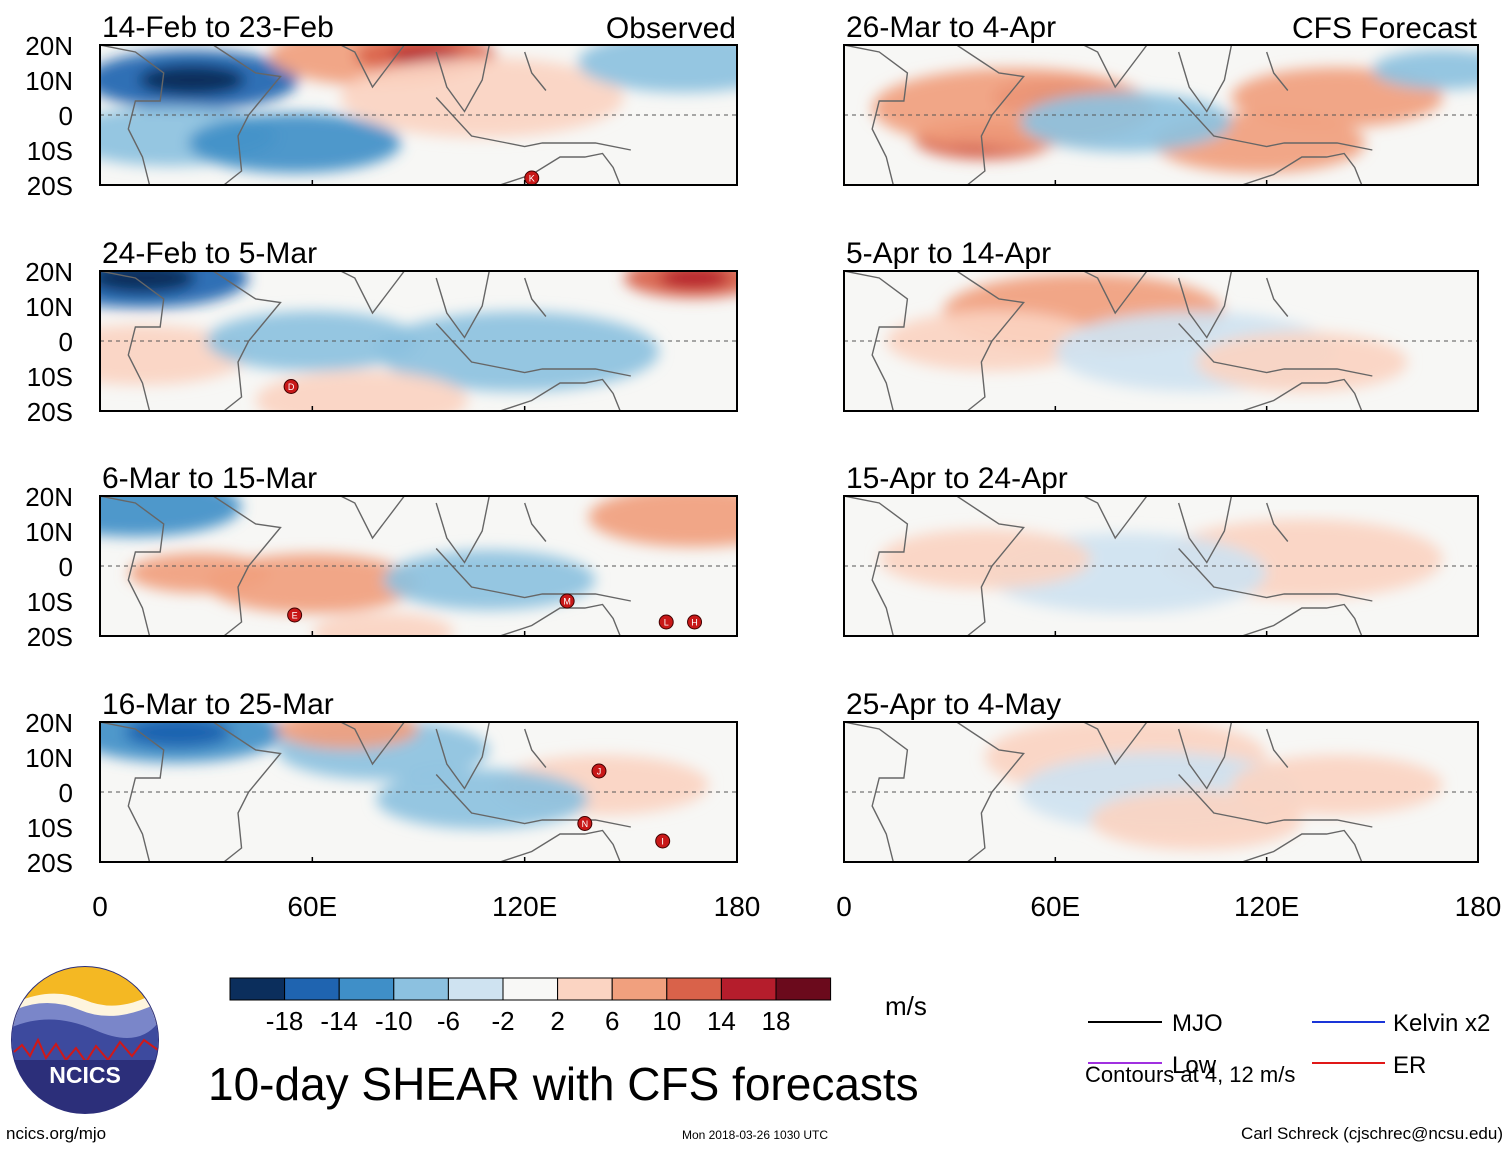 This screenshot has height=1149, width=1510. Describe the element at coordinates (85, 1075) in the screenshot. I see `logo-text: NCICS` at that location.